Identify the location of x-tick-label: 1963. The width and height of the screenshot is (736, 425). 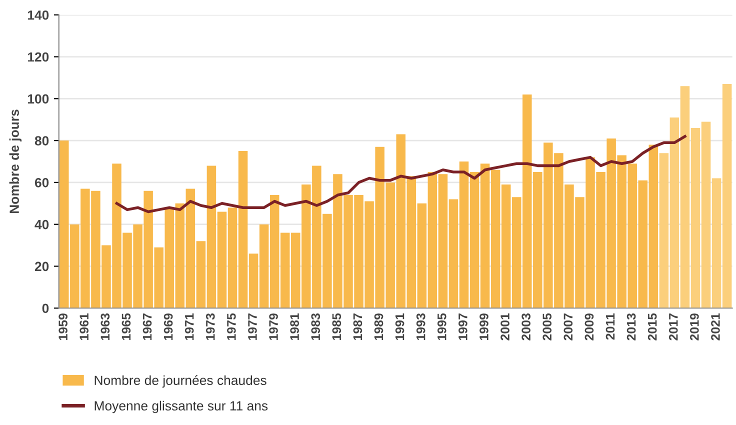
(105, 326).